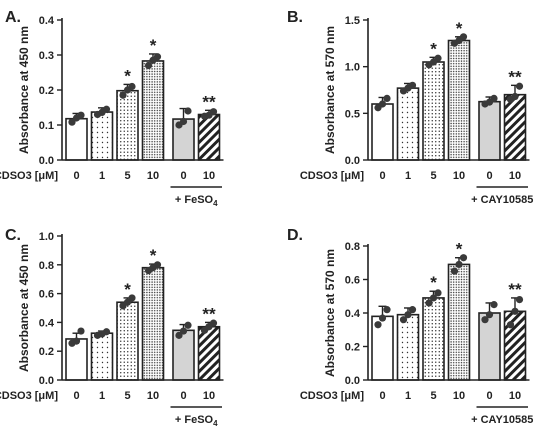 Image resolution: width=550 pixels, height=447 pixels. I want to click on y-tick-label: 0.3, so click(46, 56).